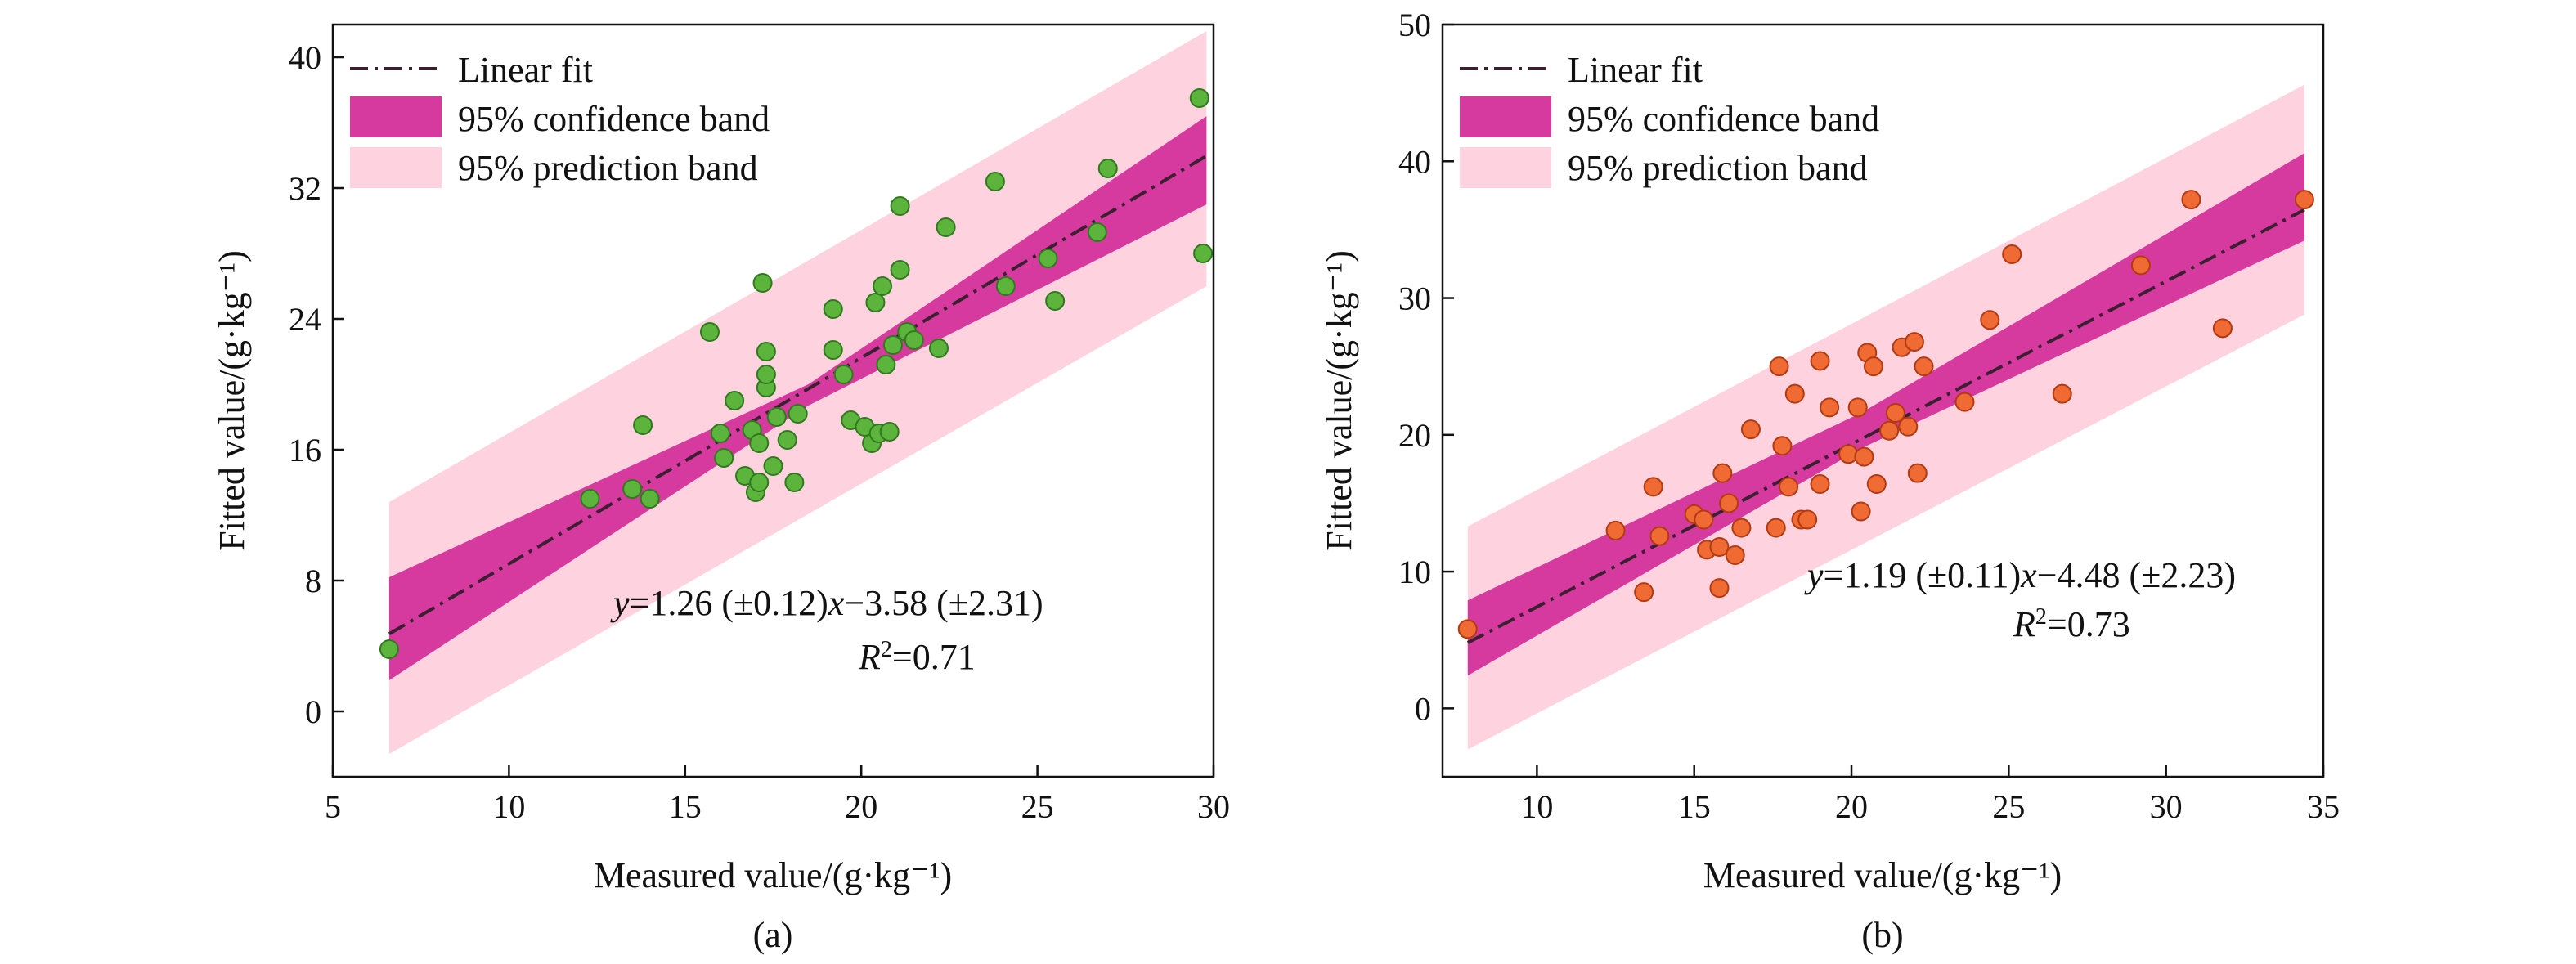  Describe the element at coordinates (1505, 168) in the screenshot. I see `legend-prediction-swatch-b` at that location.